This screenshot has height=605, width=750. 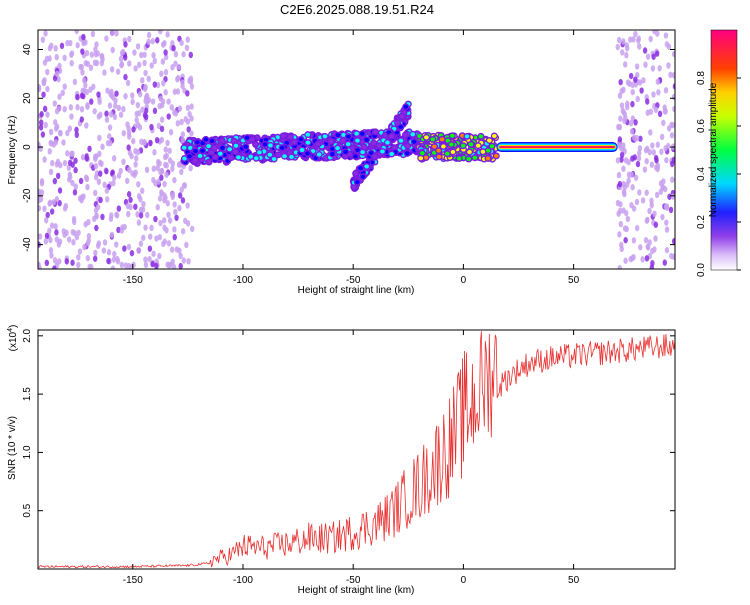 What do you see at coordinates (27, 335) in the screenshot?
I see `snr-y-tick-label: 2.0` at bounding box center [27, 335].